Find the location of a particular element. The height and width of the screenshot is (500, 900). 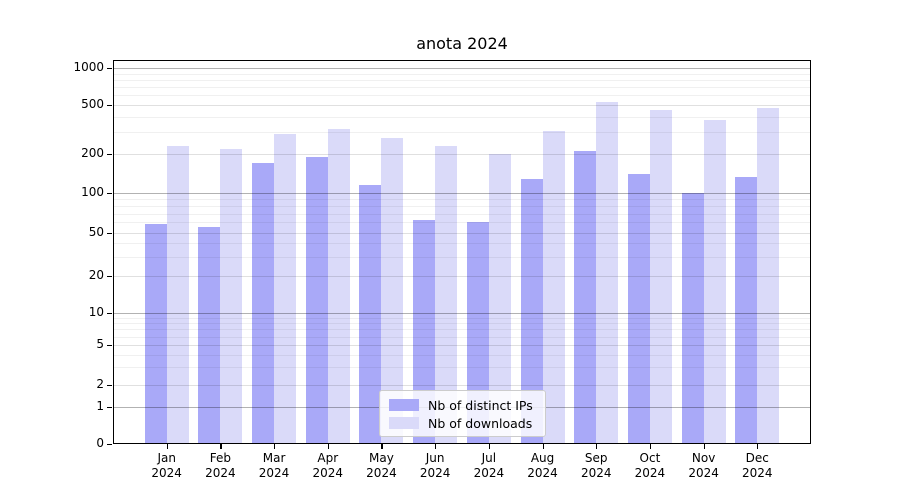

bar-distinct-ips-oct is located at coordinates (638, 309).